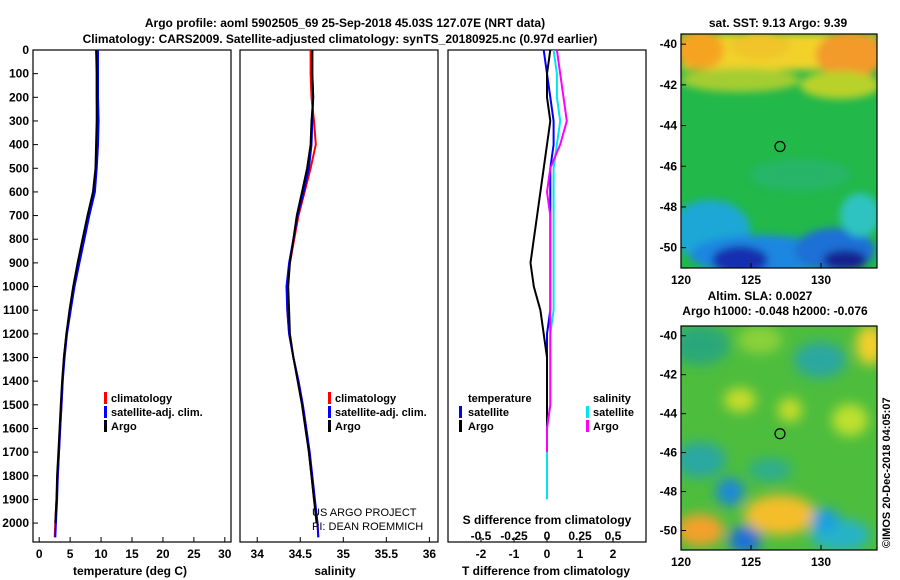 Image resolution: width=900 pixels, height=580 pixels. Describe the element at coordinates (130, 571) in the screenshot. I see `temperature-xlabel: temperature (deg C)` at that location.